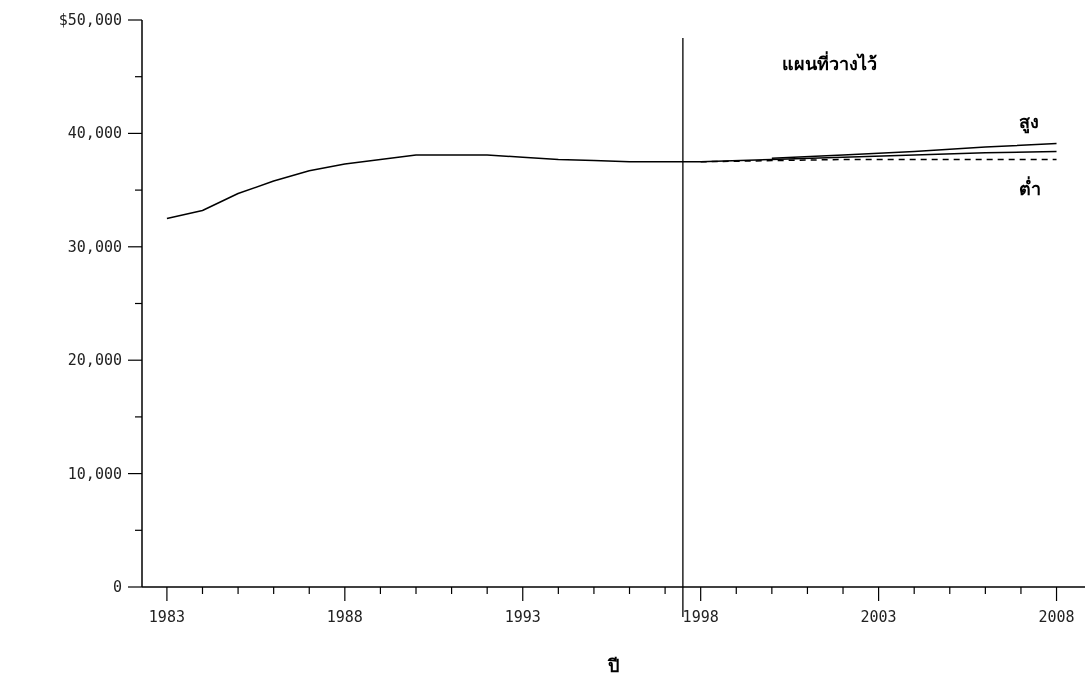  What do you see at coordinates (117, 587) in the screenshot?
I see `y-tick-label: 0` at bounding box center [117, 587].